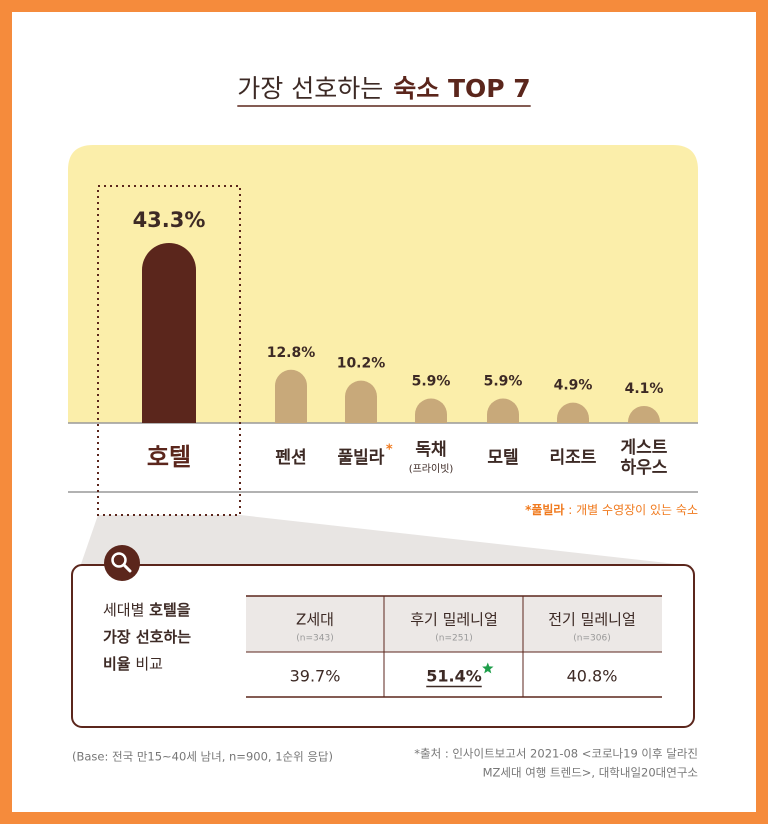  Describe the element at coordinates (644, 448) in the screenshot. I see `category-label-line: 게스트` at that location.